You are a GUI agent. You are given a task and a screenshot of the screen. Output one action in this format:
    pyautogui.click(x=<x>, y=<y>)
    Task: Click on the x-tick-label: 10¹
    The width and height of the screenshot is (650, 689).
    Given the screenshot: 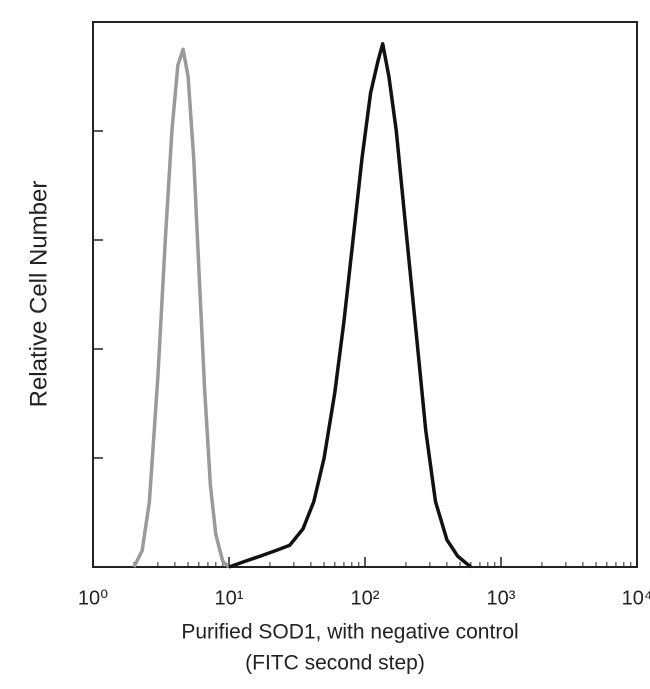 What is the action you would take?
    pyautogui.click(x=229, y=598)
    